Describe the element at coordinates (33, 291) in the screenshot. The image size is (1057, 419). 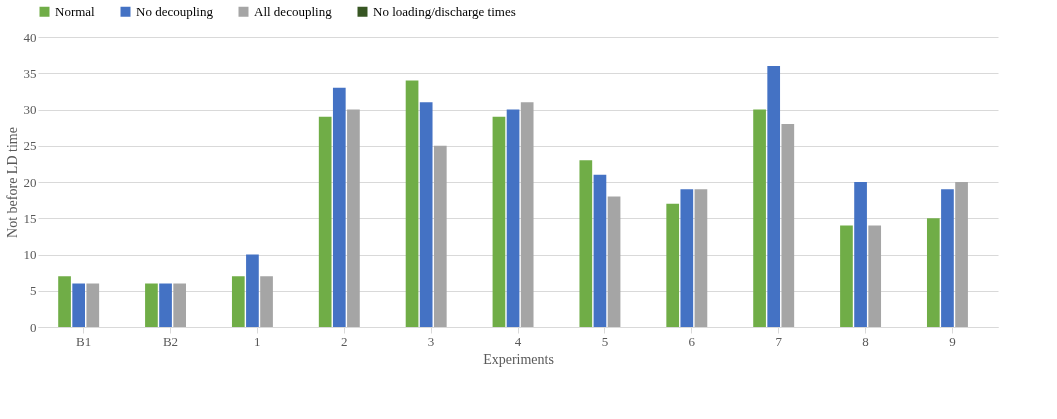
I see `y-tick-label: 5` at that location.